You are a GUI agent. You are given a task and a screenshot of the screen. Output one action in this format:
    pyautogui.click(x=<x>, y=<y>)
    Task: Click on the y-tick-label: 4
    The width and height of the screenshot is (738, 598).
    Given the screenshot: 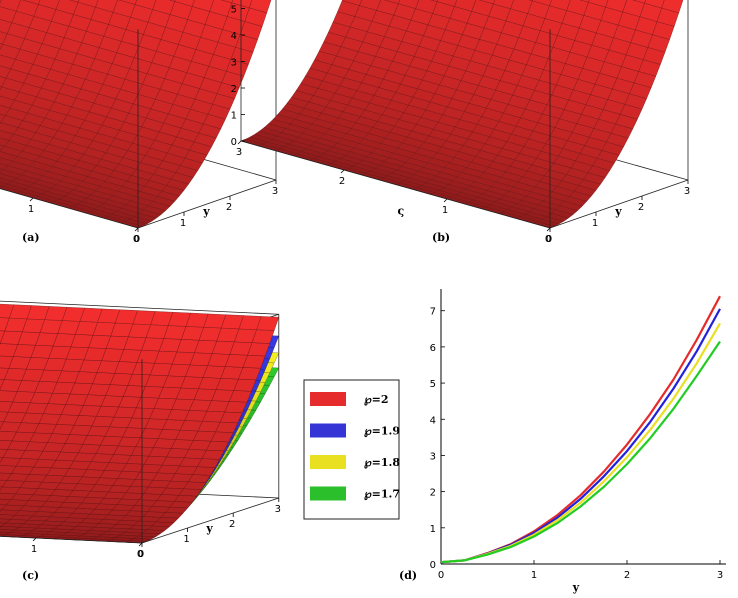 What is the action you would take?
    pyautogui.click(x=433, y=420)
    